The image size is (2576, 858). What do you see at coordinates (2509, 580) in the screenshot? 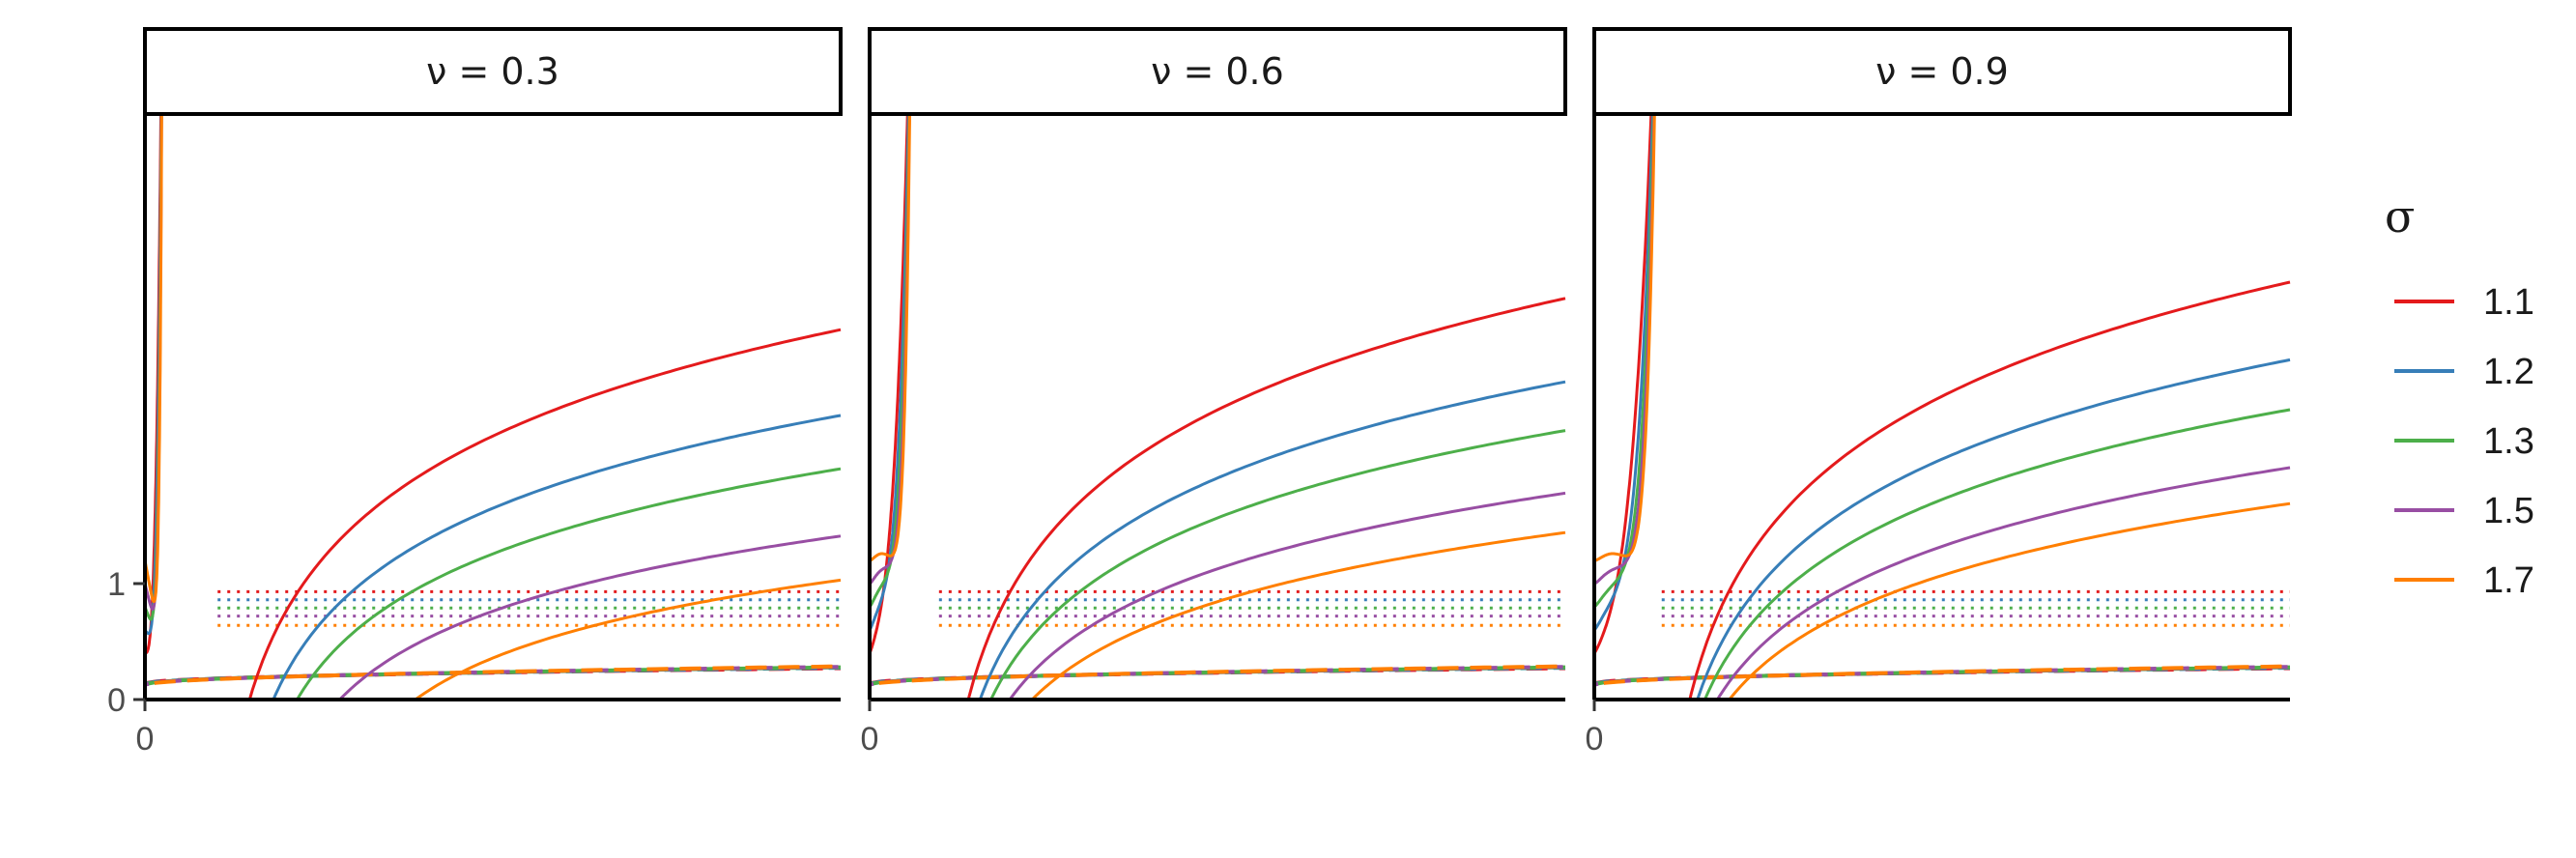
I see `legend-label: 1.7` at bounding box center [2509, 580].